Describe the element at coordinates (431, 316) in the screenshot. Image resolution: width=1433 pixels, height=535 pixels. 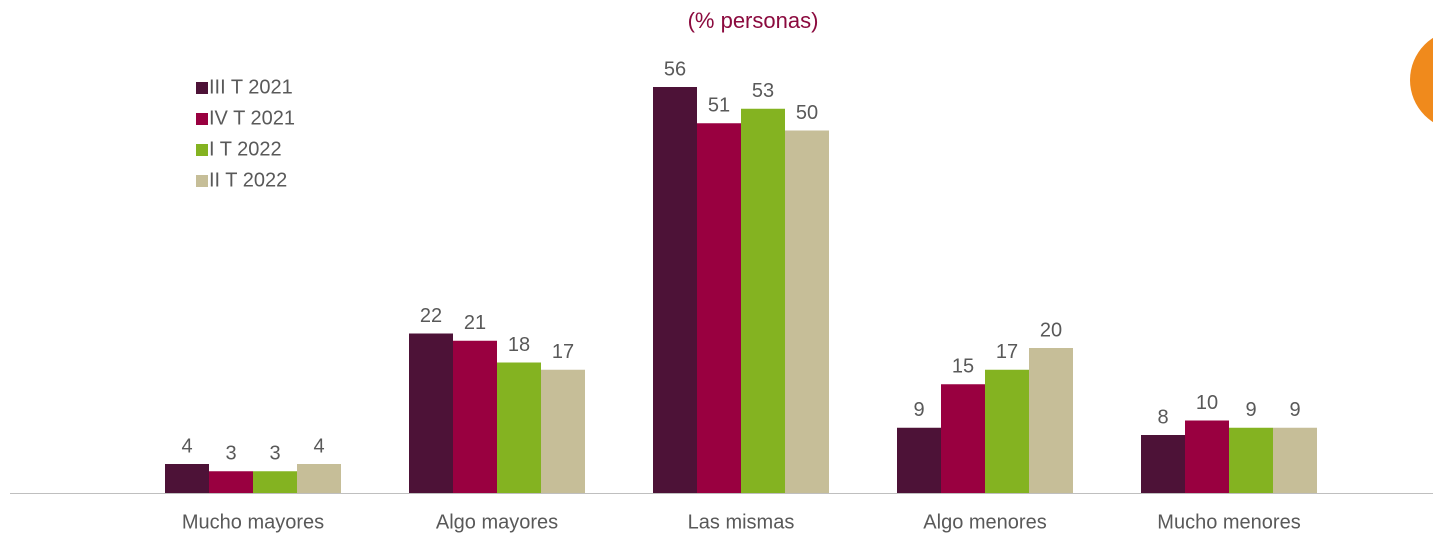
I see `data-label: 22` at that location.